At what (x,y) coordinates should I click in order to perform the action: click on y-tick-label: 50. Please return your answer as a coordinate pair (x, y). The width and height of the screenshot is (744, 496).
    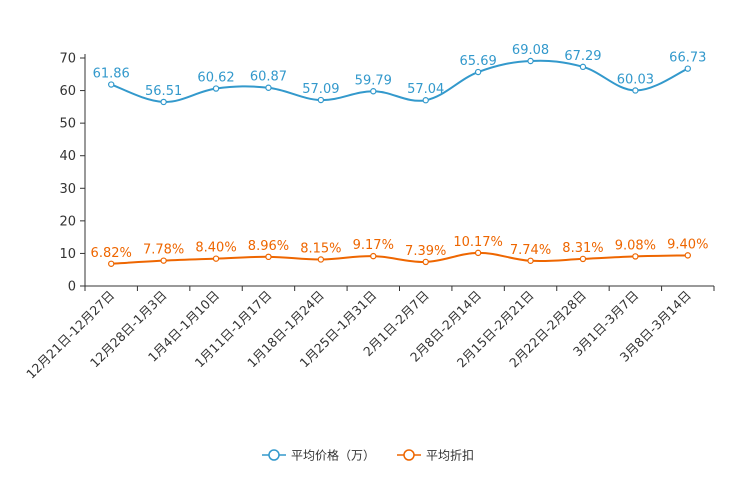
    Looking at the image, I should click on (67, 124).